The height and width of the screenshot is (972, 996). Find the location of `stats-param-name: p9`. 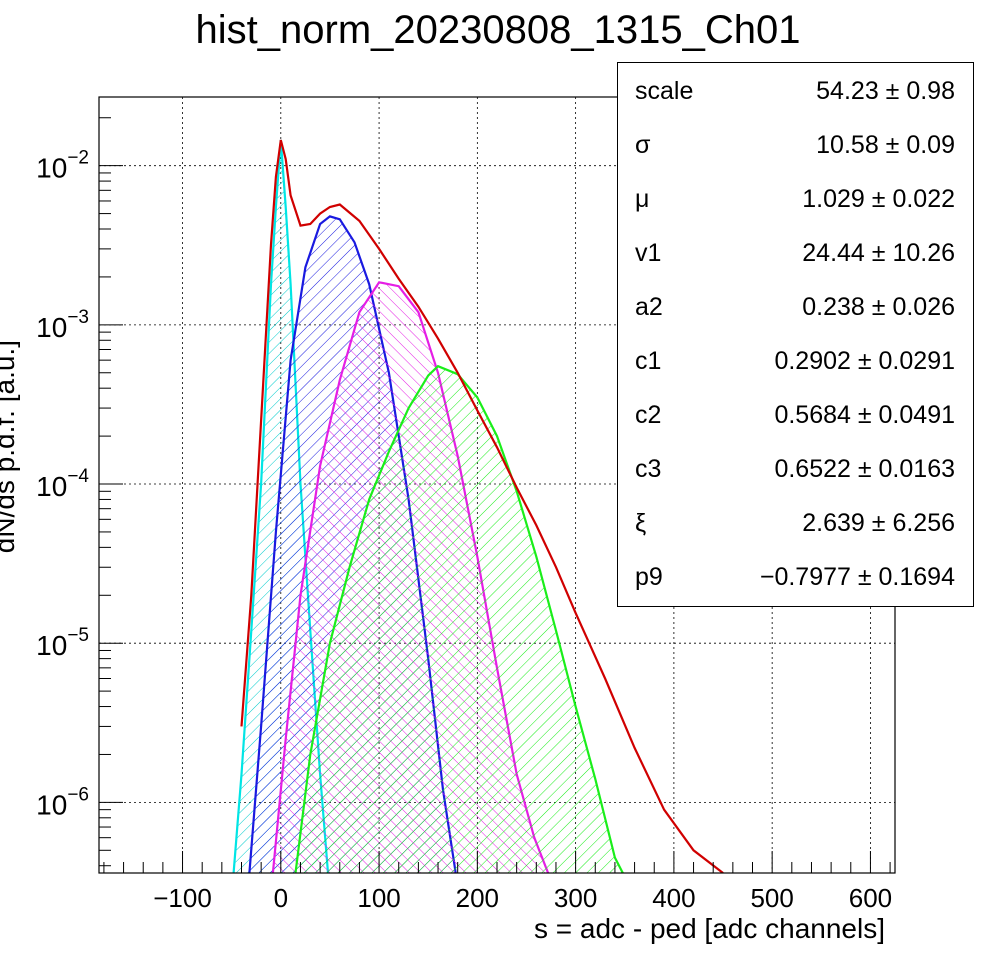

stats-param-name: p9 is located at coordinates (649, 577).